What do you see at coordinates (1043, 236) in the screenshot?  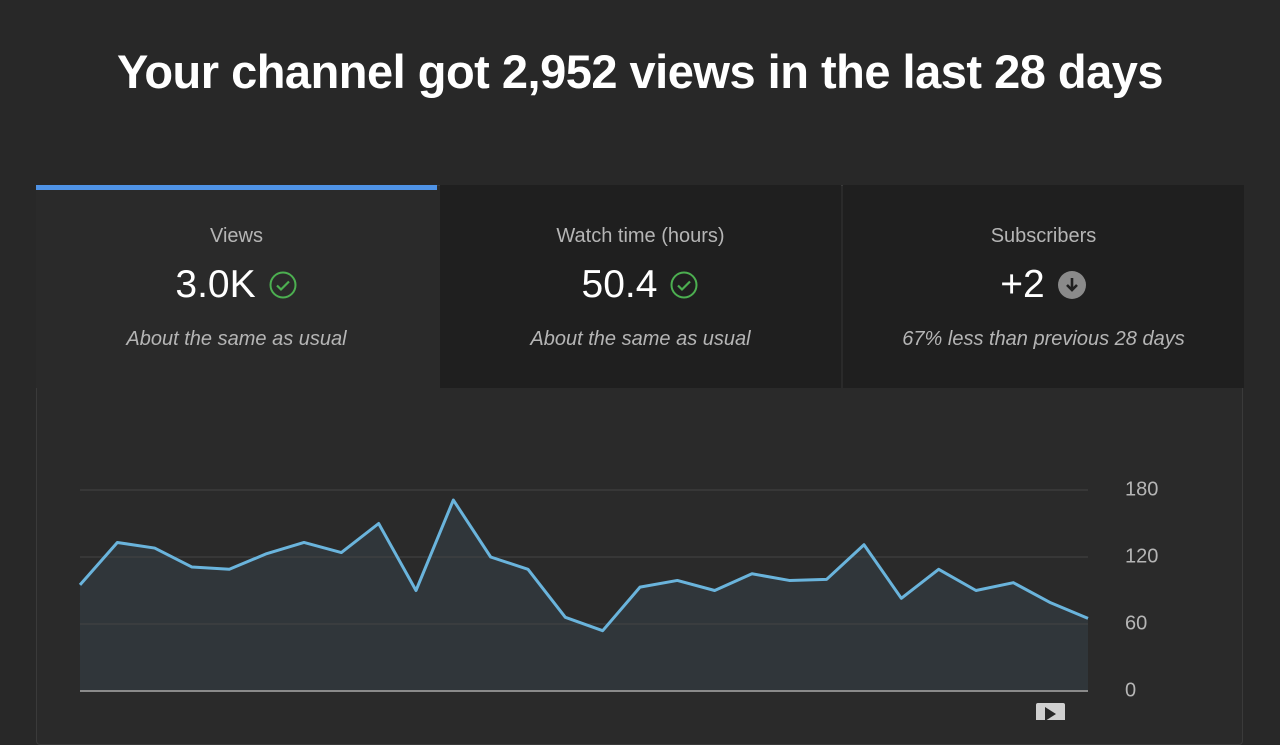 I see `metric-label: Subscribers` at bounding box center [1043, 236].